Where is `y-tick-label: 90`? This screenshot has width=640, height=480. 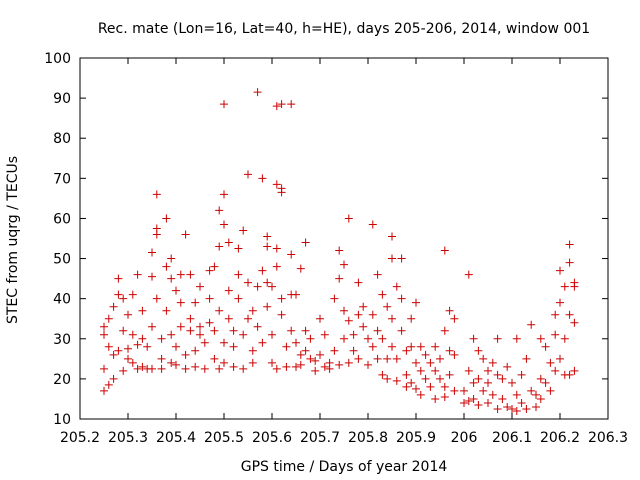
y-tick-label: 90 is located at coordinates (62, 99).